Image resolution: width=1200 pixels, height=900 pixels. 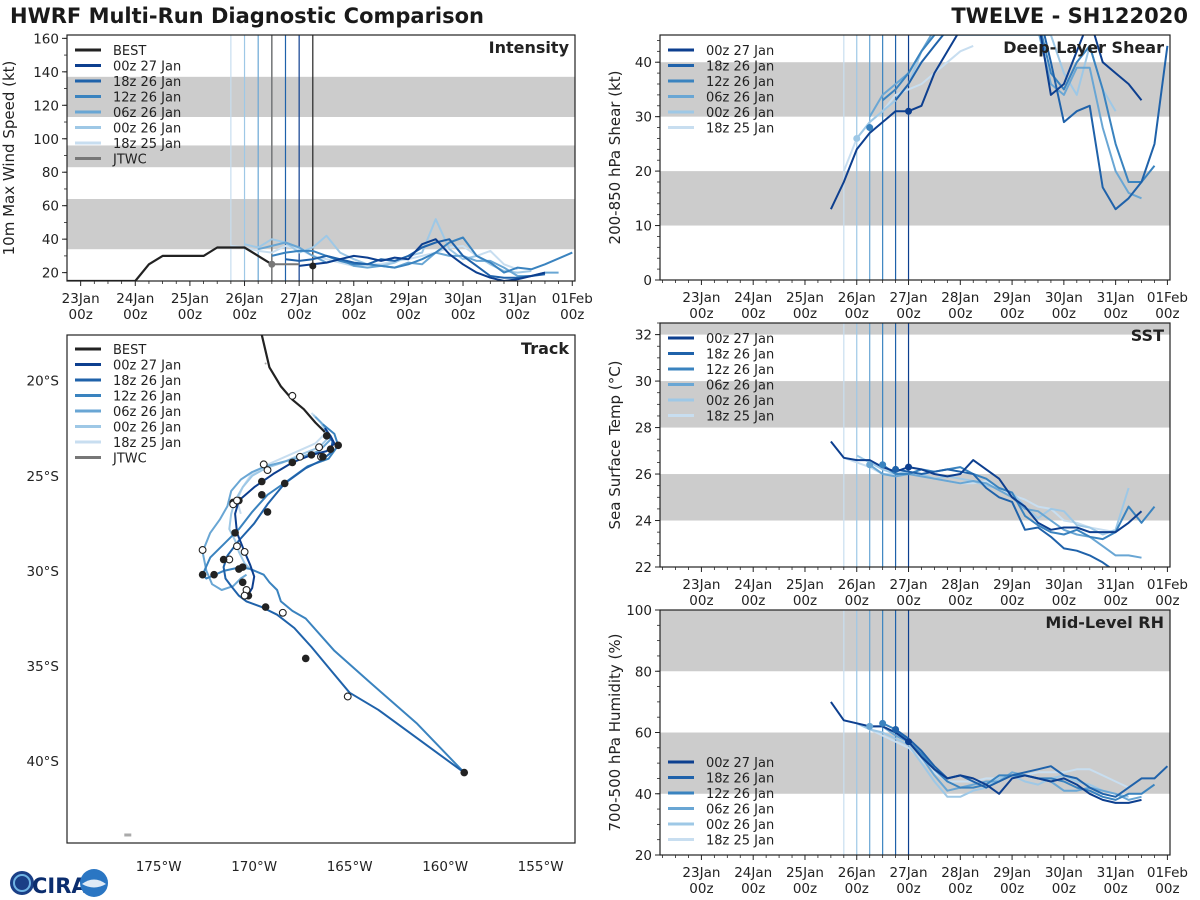 What do you see at coordinates (643, 734) in the screenshot?
I see `y-tick-label: 60` at bounding box center [643, 734].